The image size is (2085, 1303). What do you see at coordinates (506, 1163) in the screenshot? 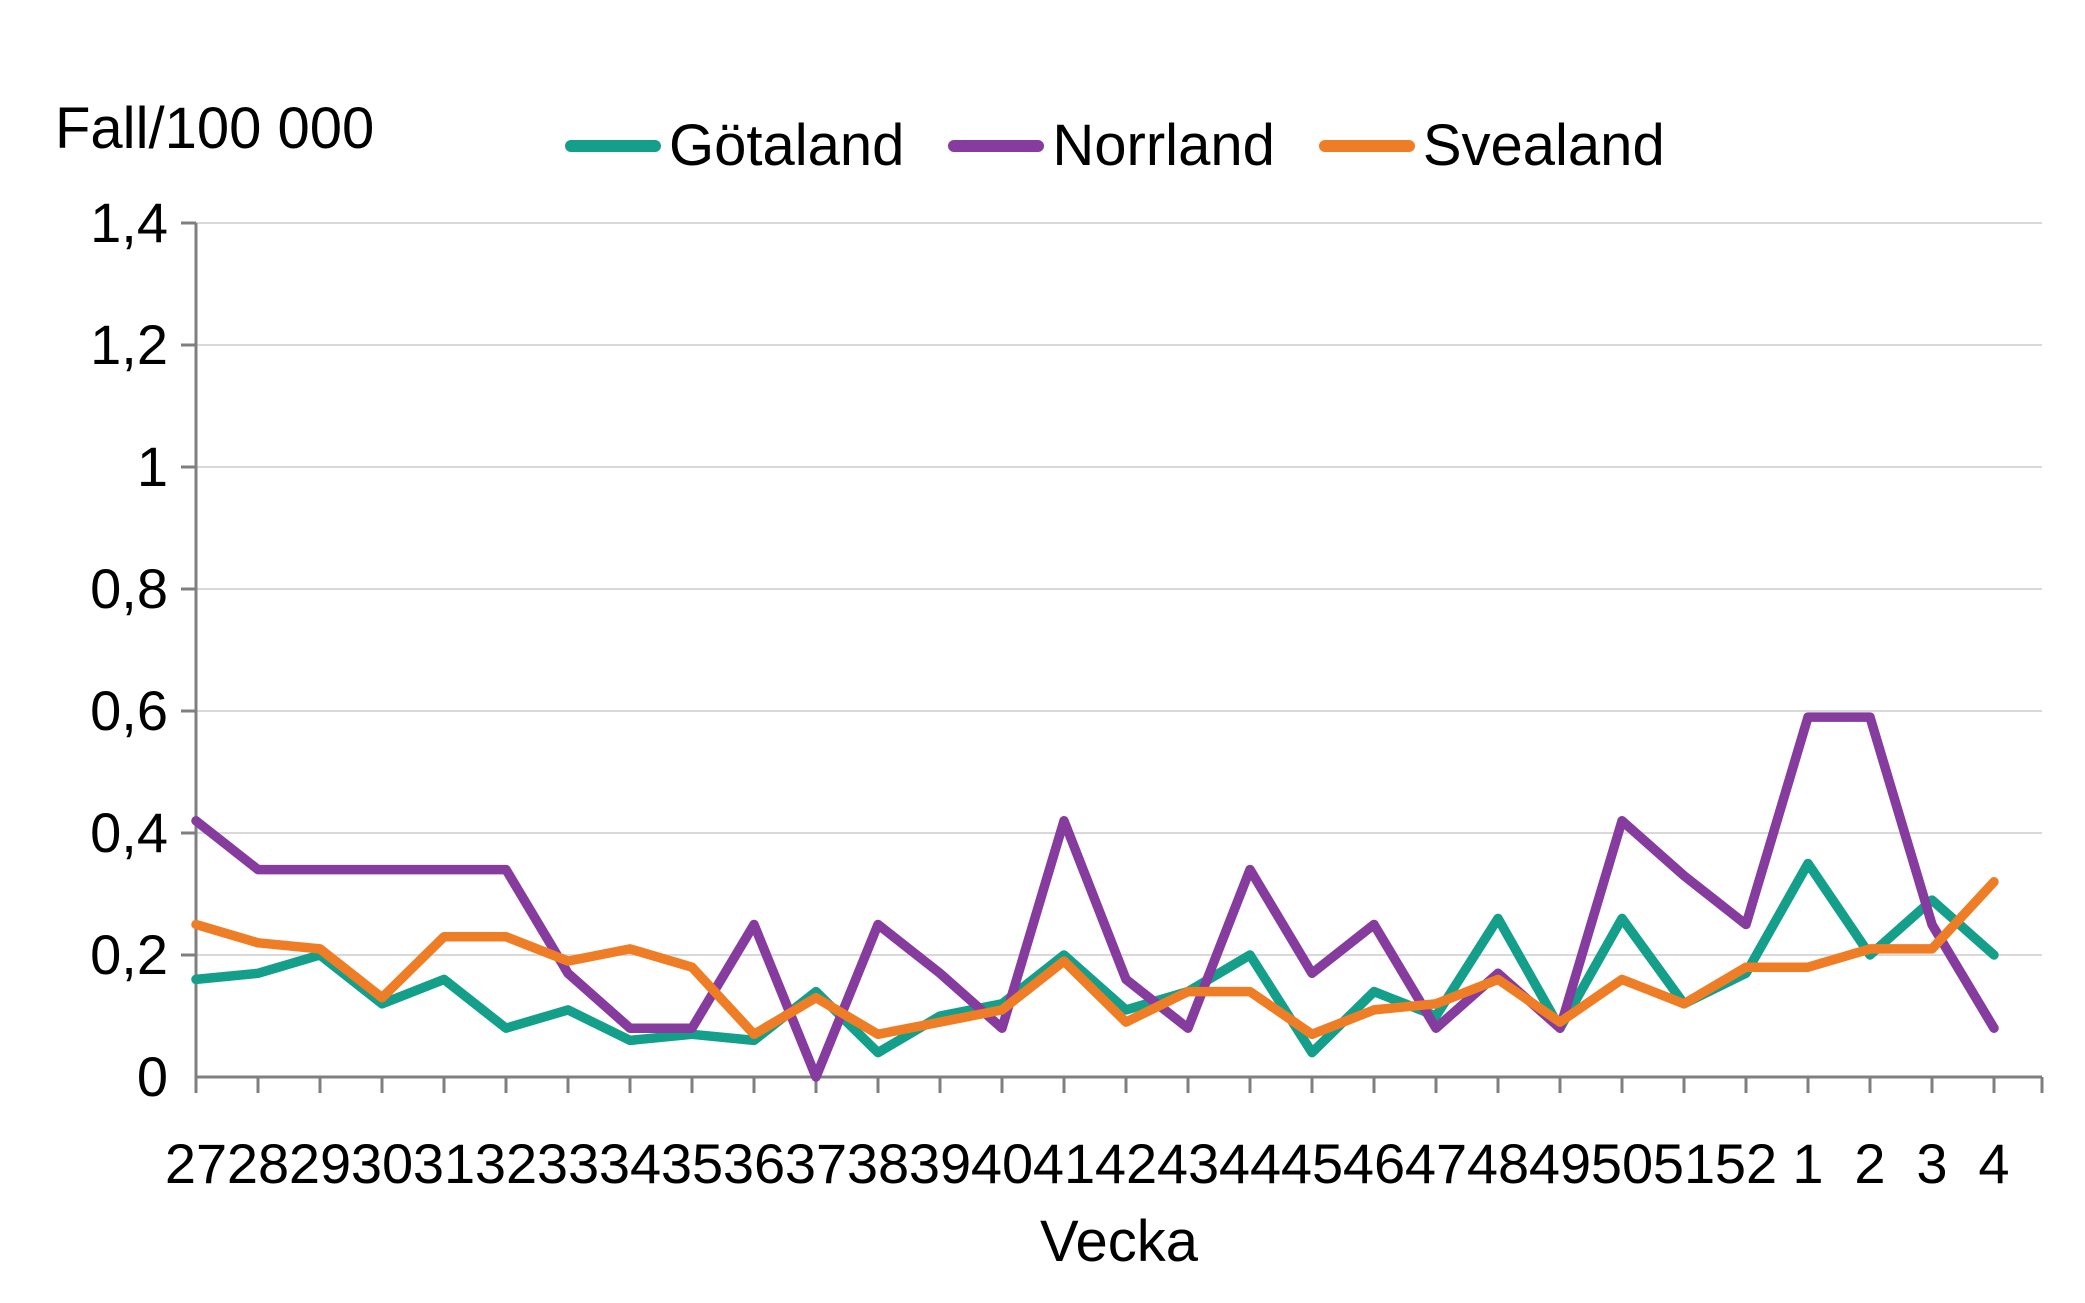
I see `x-tick-label: 32` at bounding box center [506, 1163].